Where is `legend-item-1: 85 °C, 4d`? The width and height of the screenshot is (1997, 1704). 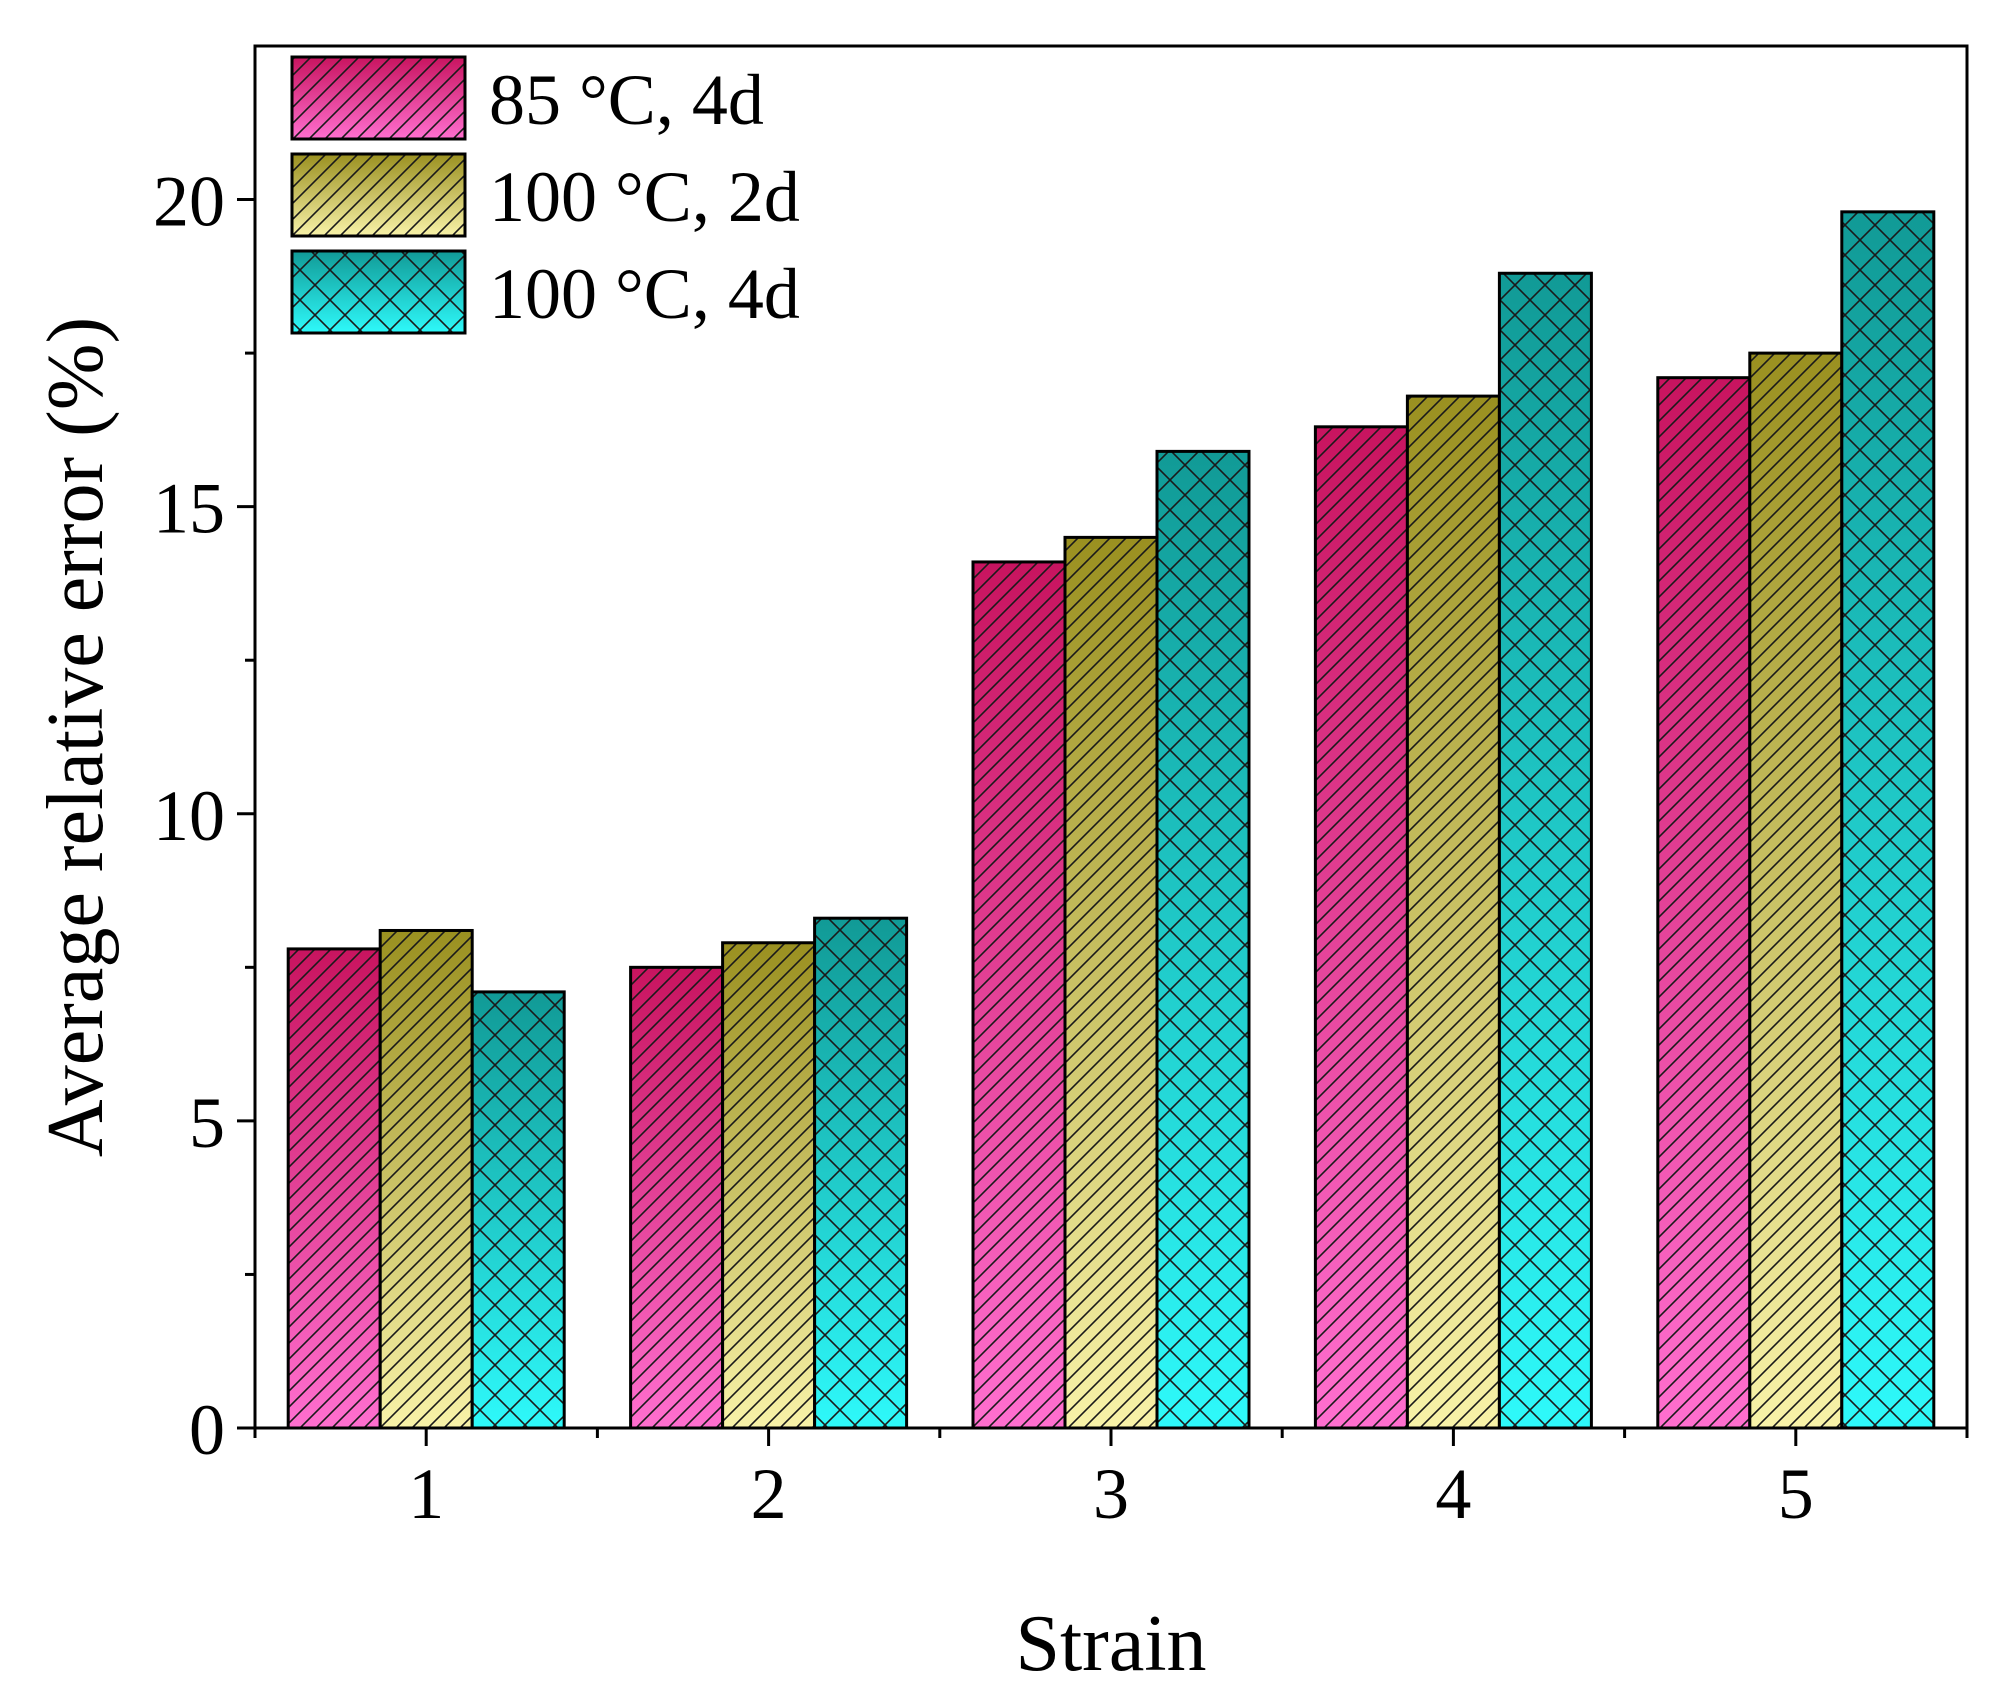 legend-item-1: 85 °C, 4d is located at coordinates (527, 98).